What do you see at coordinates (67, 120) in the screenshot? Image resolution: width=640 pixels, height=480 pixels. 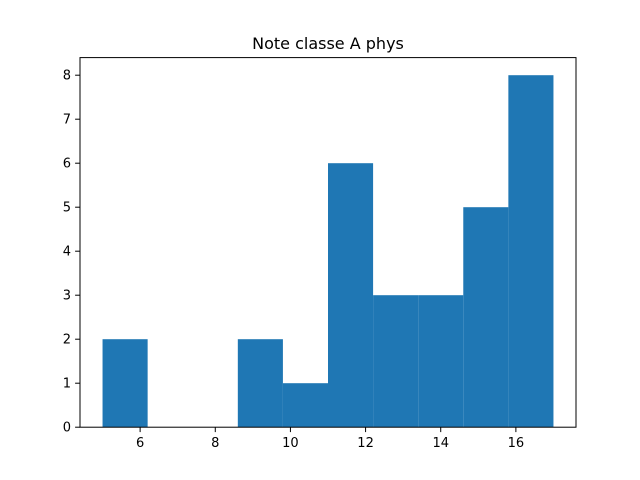 I see `y-tick-label: 7` at bounding box center [67, 120].